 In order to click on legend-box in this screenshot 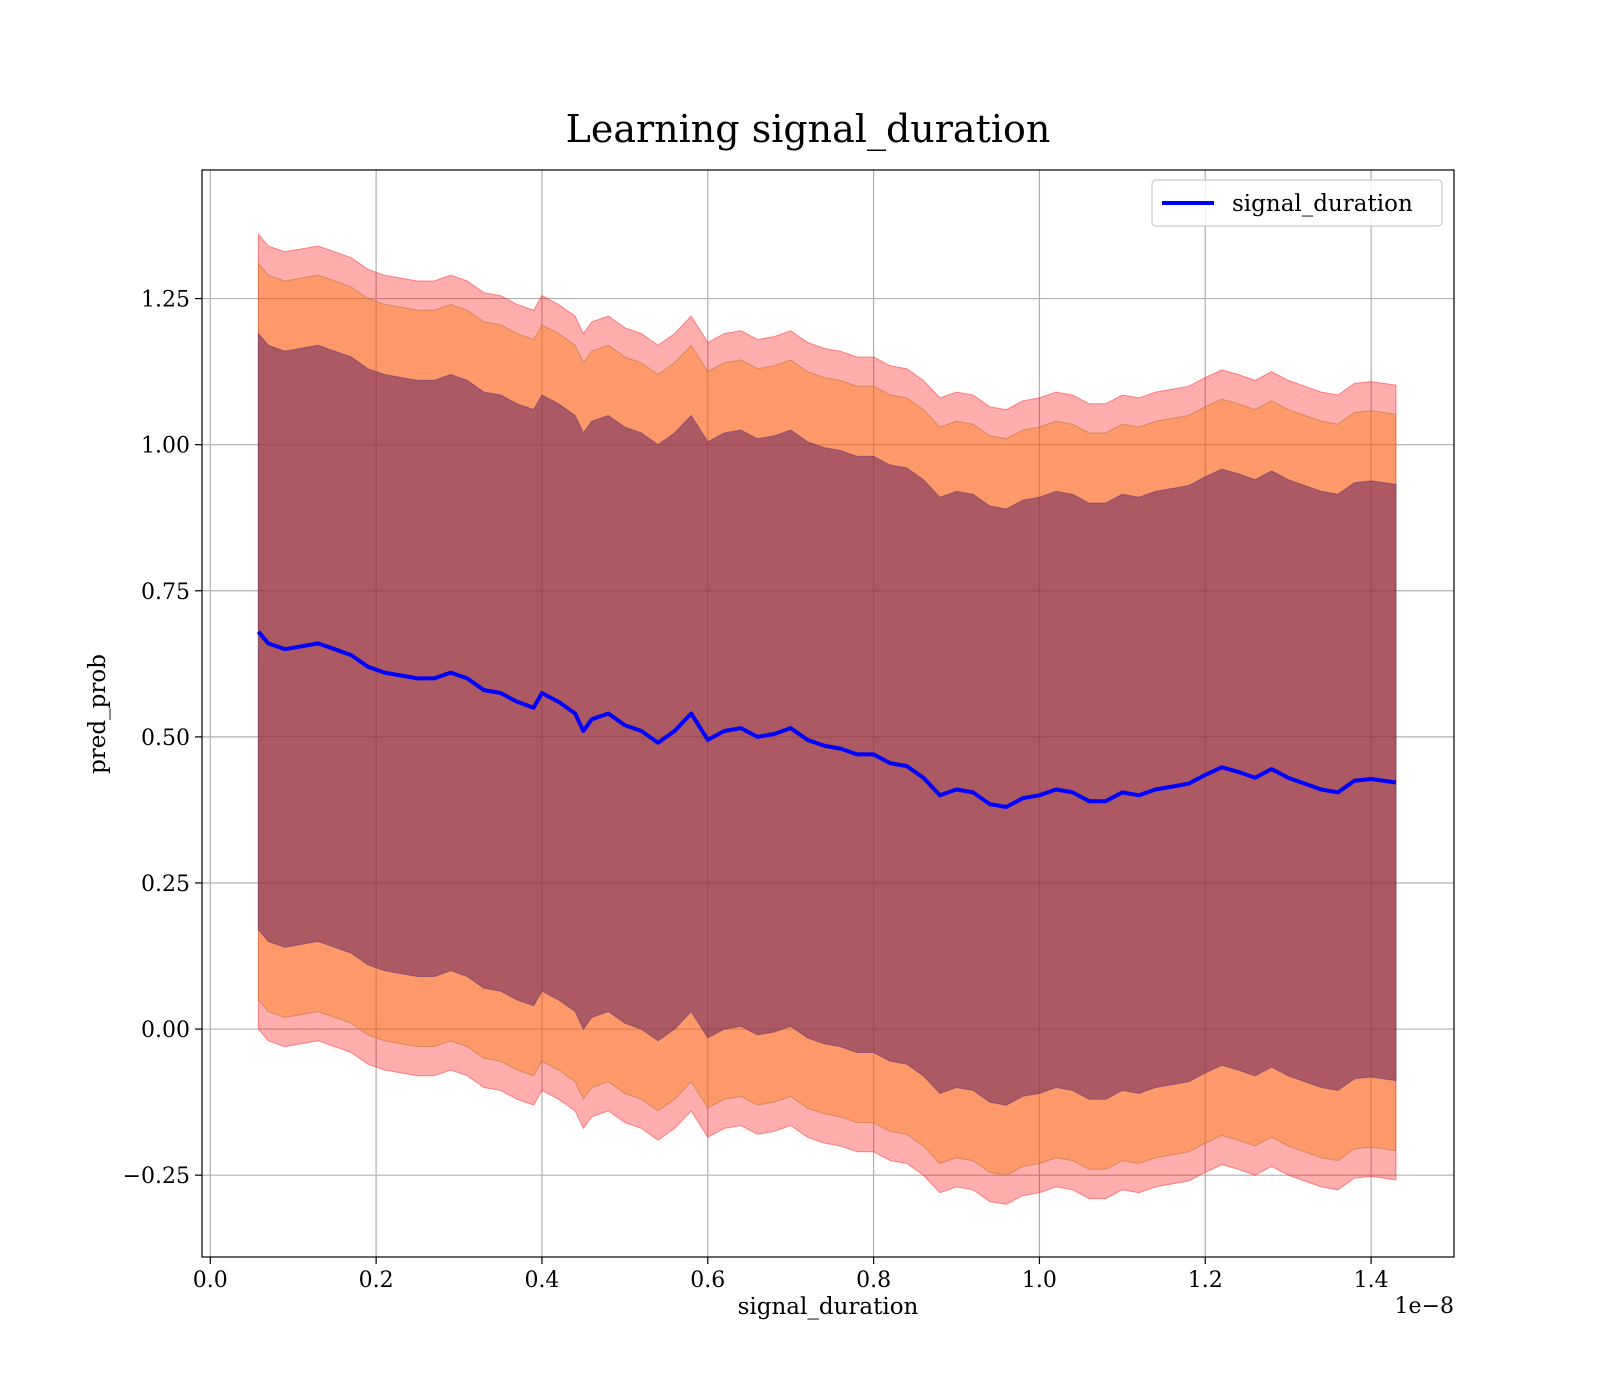, I will do `click(1297, 203)`.